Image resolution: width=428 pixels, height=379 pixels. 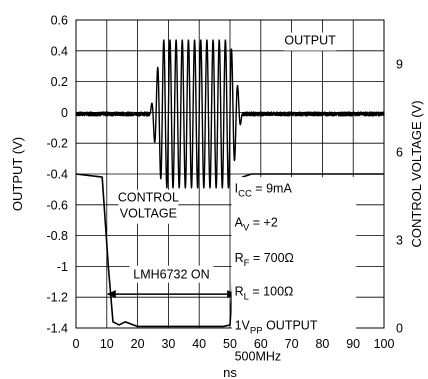 I want to click on x-tick-label: 70, so click(x=292, y=344).